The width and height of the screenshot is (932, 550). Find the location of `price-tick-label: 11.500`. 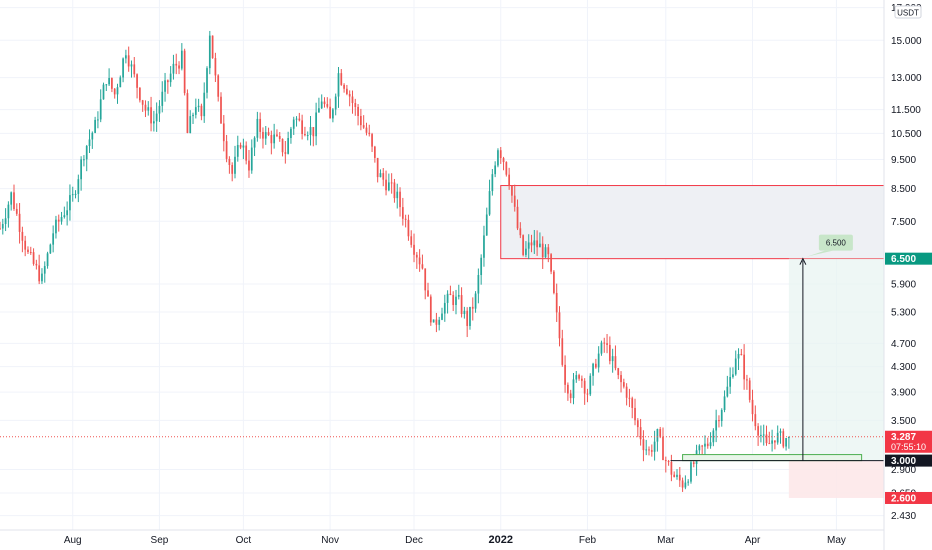

price-tick-label: 11.500 is located at coordinates (906, 110).